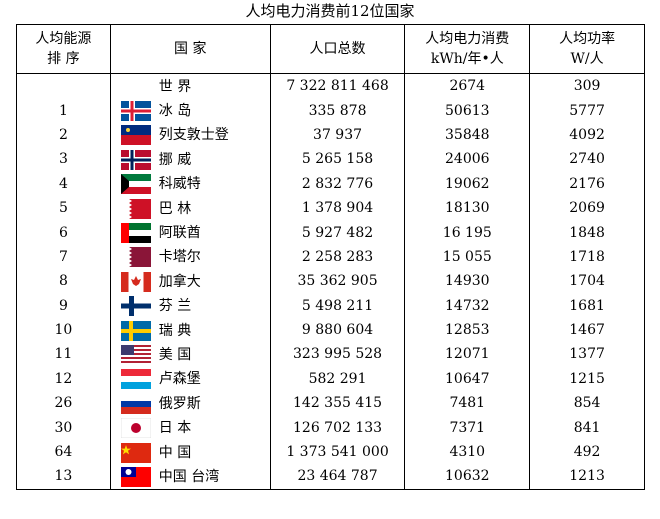 This screenshot has width=660, height=519. I want to click on power-cell: 4092, so click(587, 135).